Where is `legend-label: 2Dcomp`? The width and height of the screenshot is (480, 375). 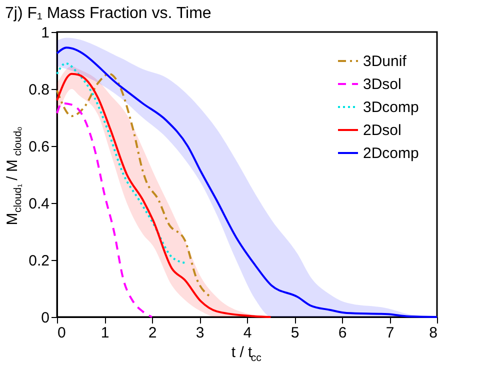
legend-label: 2Dcomp is located at coordinates (391, 153).